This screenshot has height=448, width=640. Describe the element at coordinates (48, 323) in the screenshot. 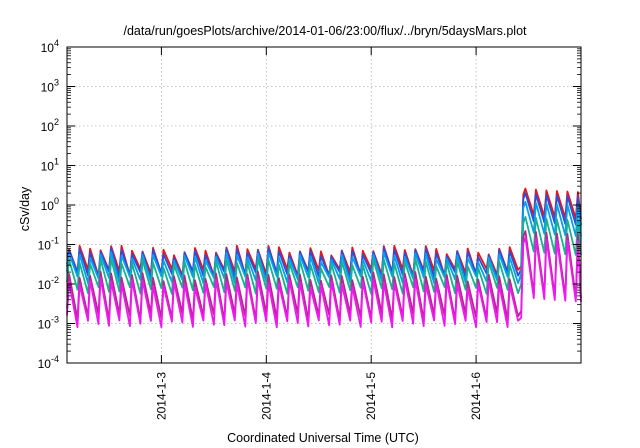

I see `y-tick-label: 10⁻³` at that location.